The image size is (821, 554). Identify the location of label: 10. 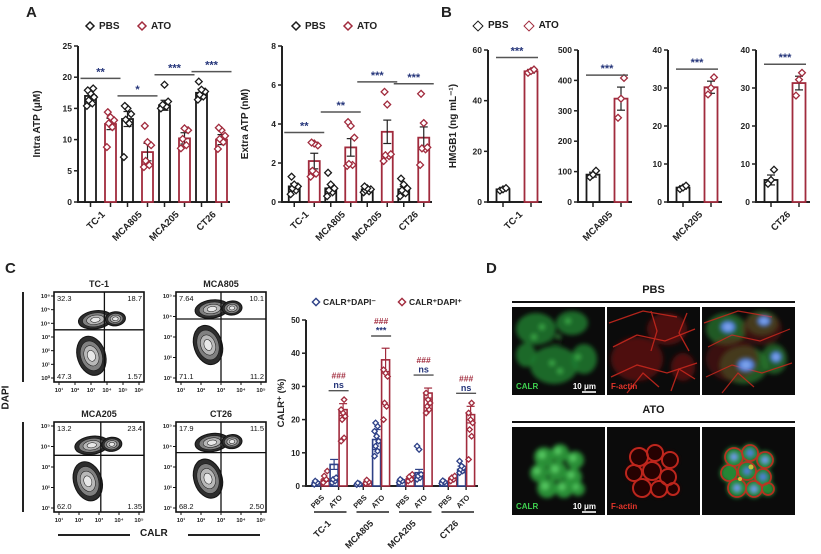
(658, 164).